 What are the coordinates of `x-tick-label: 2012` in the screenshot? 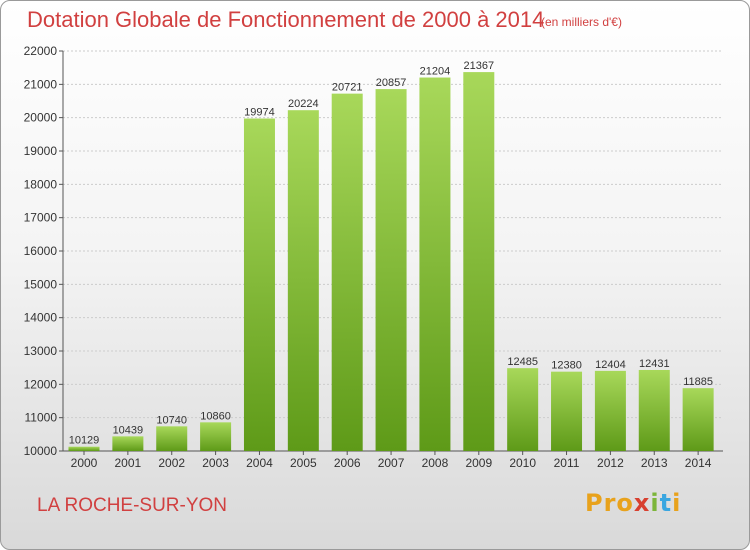 It's located at (610, 463).